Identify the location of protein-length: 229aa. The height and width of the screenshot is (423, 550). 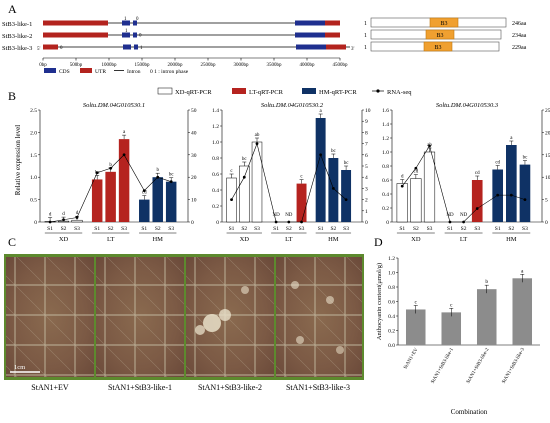
(519, 48).